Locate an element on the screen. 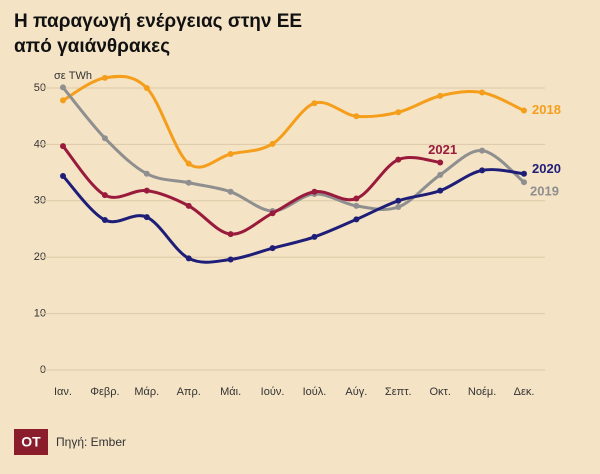  x-tick-label: Δεκ. is located at coordinates (524, 392).